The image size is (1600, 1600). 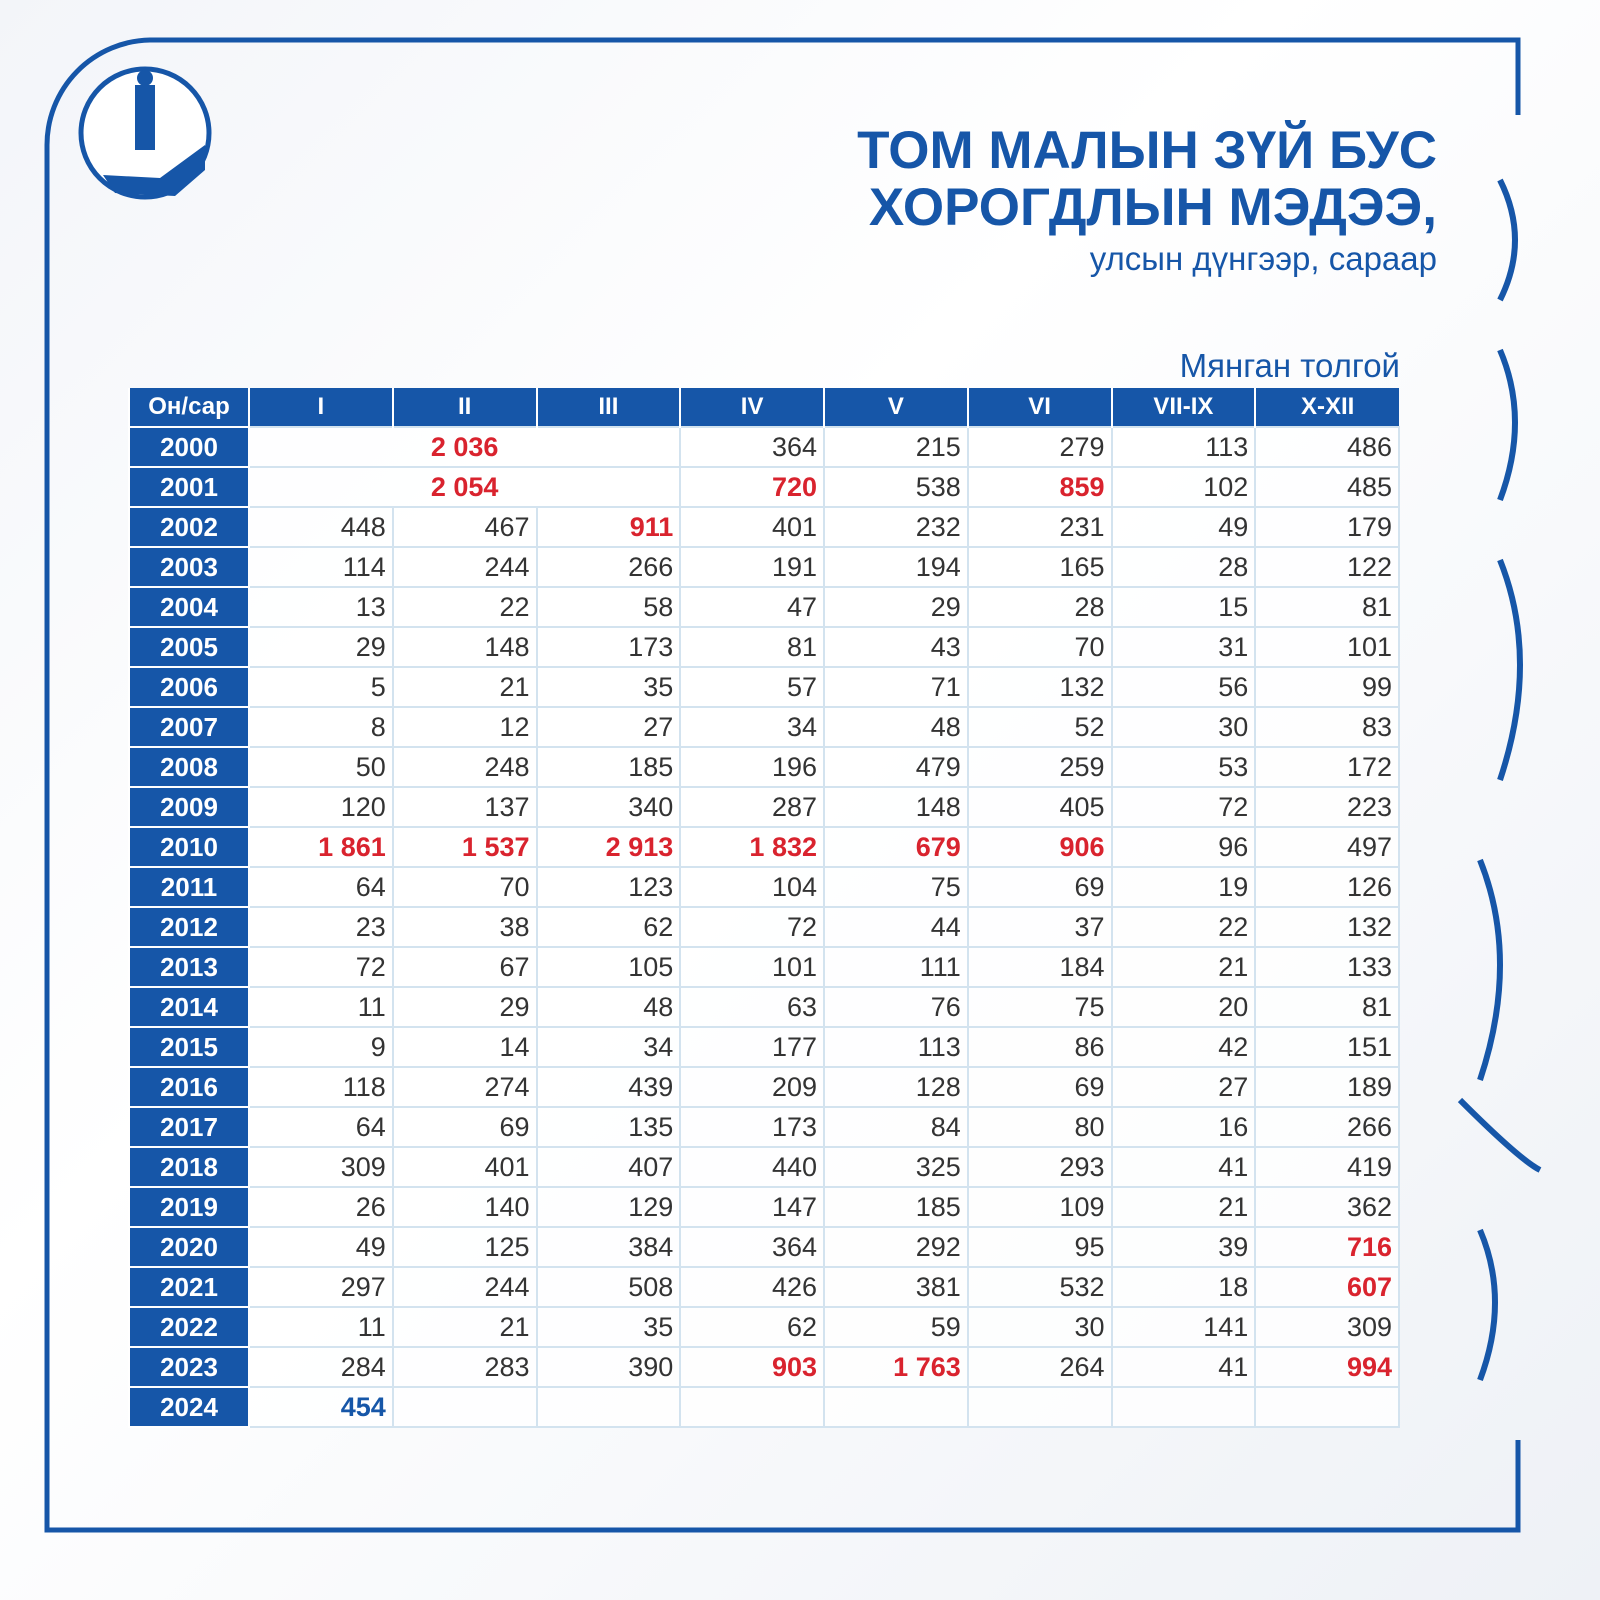 I want to click on value-cell: 20, so click(x=1183, y=1007).